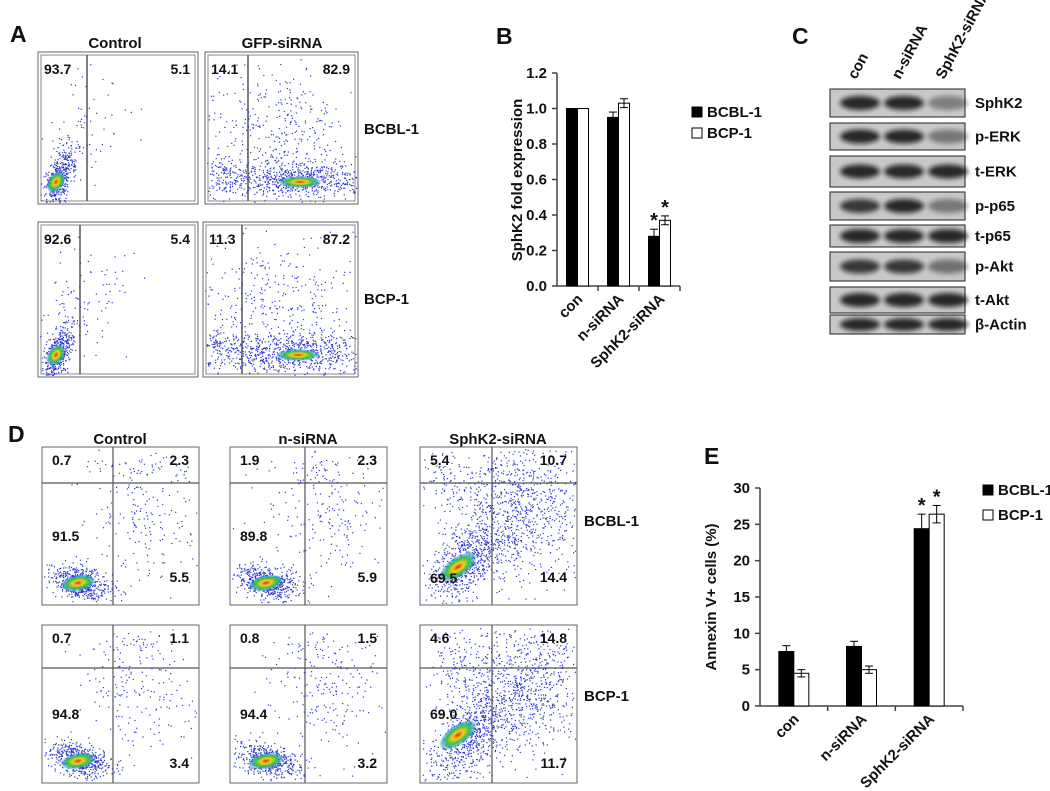 The width and height of the screenshot is (1050, 791). I want to click on quadrant-percent: 5.9, so click(368, 577).